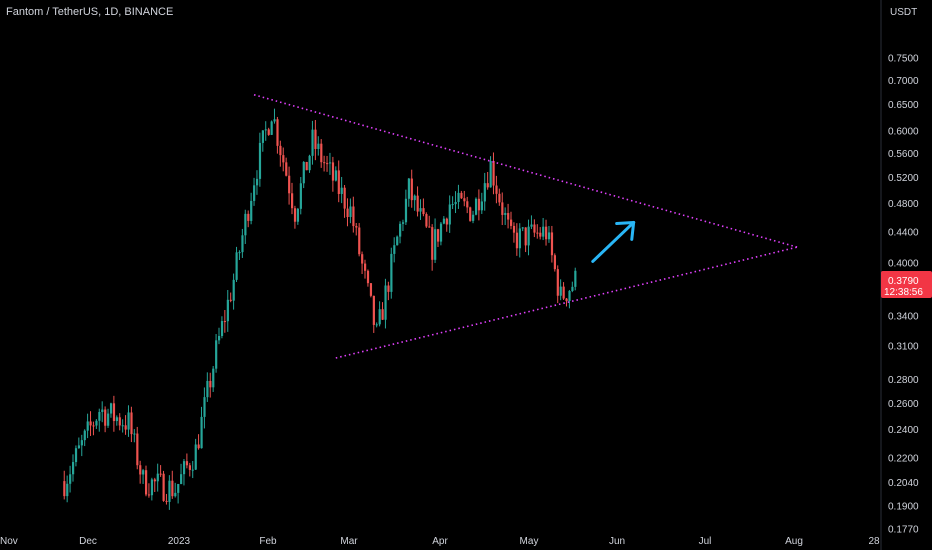  Describe the element at coordinates (903, 459) in the screenshot. I see `price-tick-label: 0.2200` at that location.